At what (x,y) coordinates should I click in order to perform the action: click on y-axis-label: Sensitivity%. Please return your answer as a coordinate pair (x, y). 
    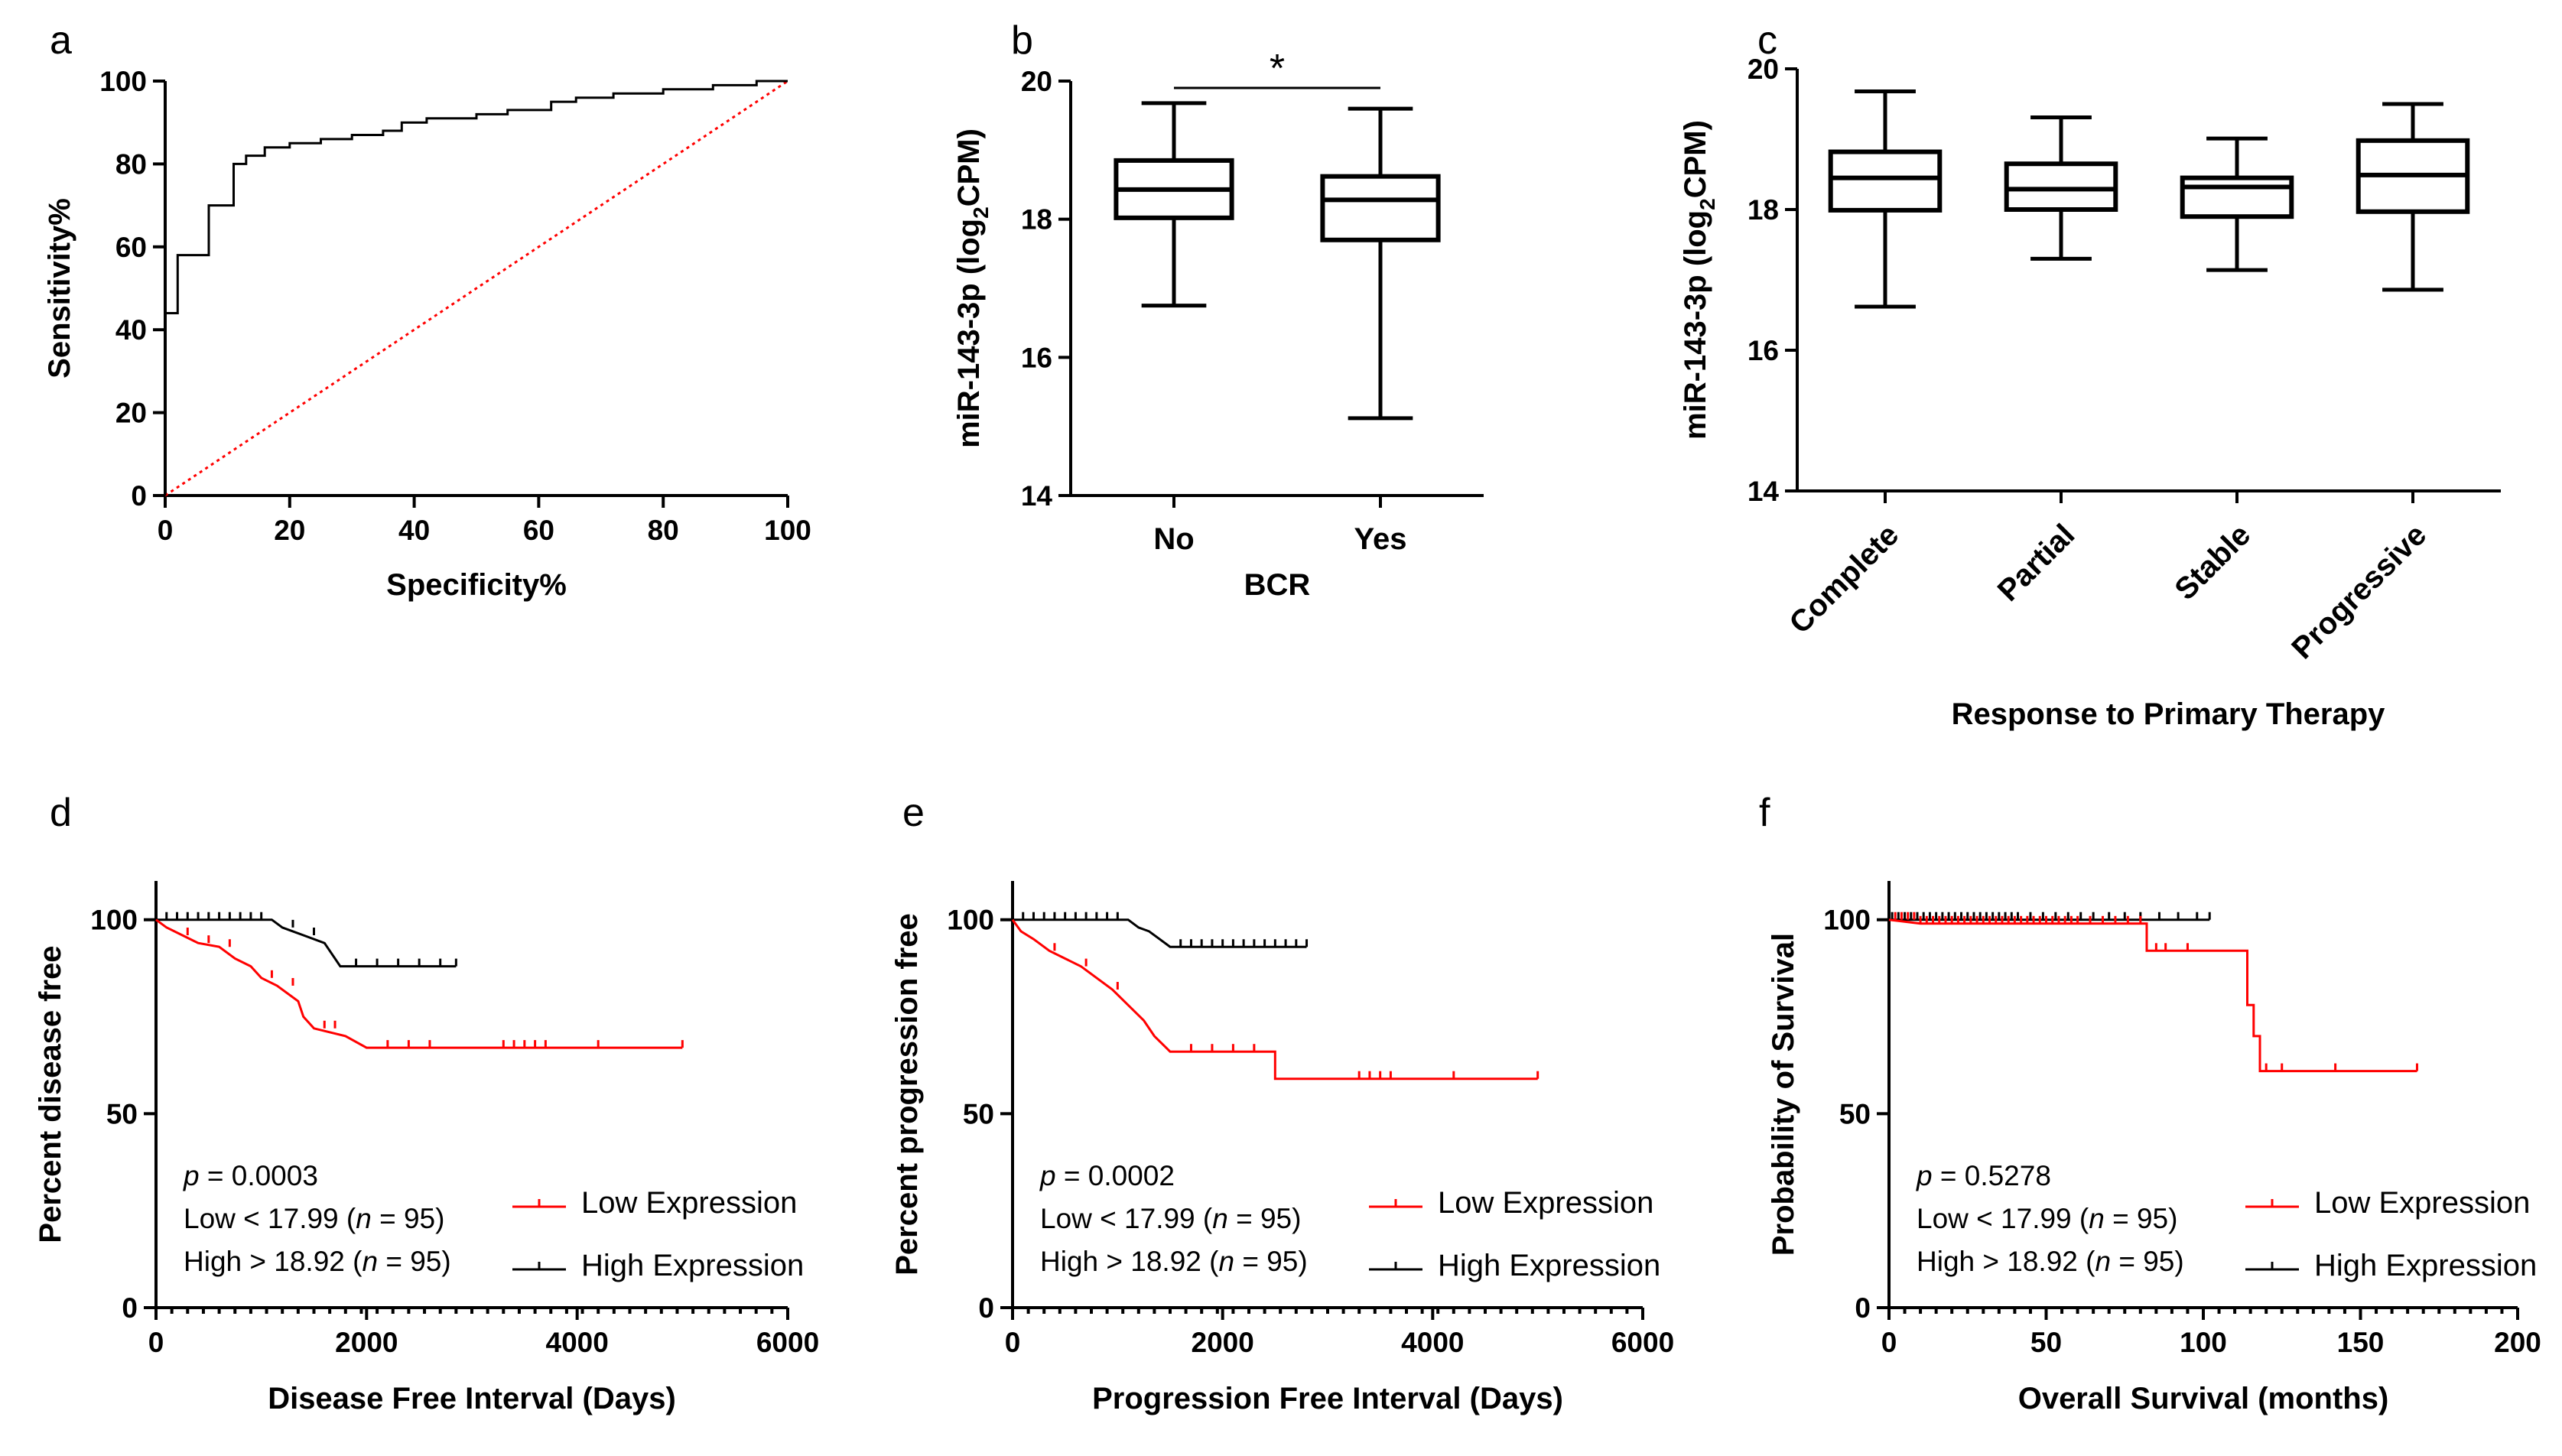
    Looking at the image, I should click on (59, 288).